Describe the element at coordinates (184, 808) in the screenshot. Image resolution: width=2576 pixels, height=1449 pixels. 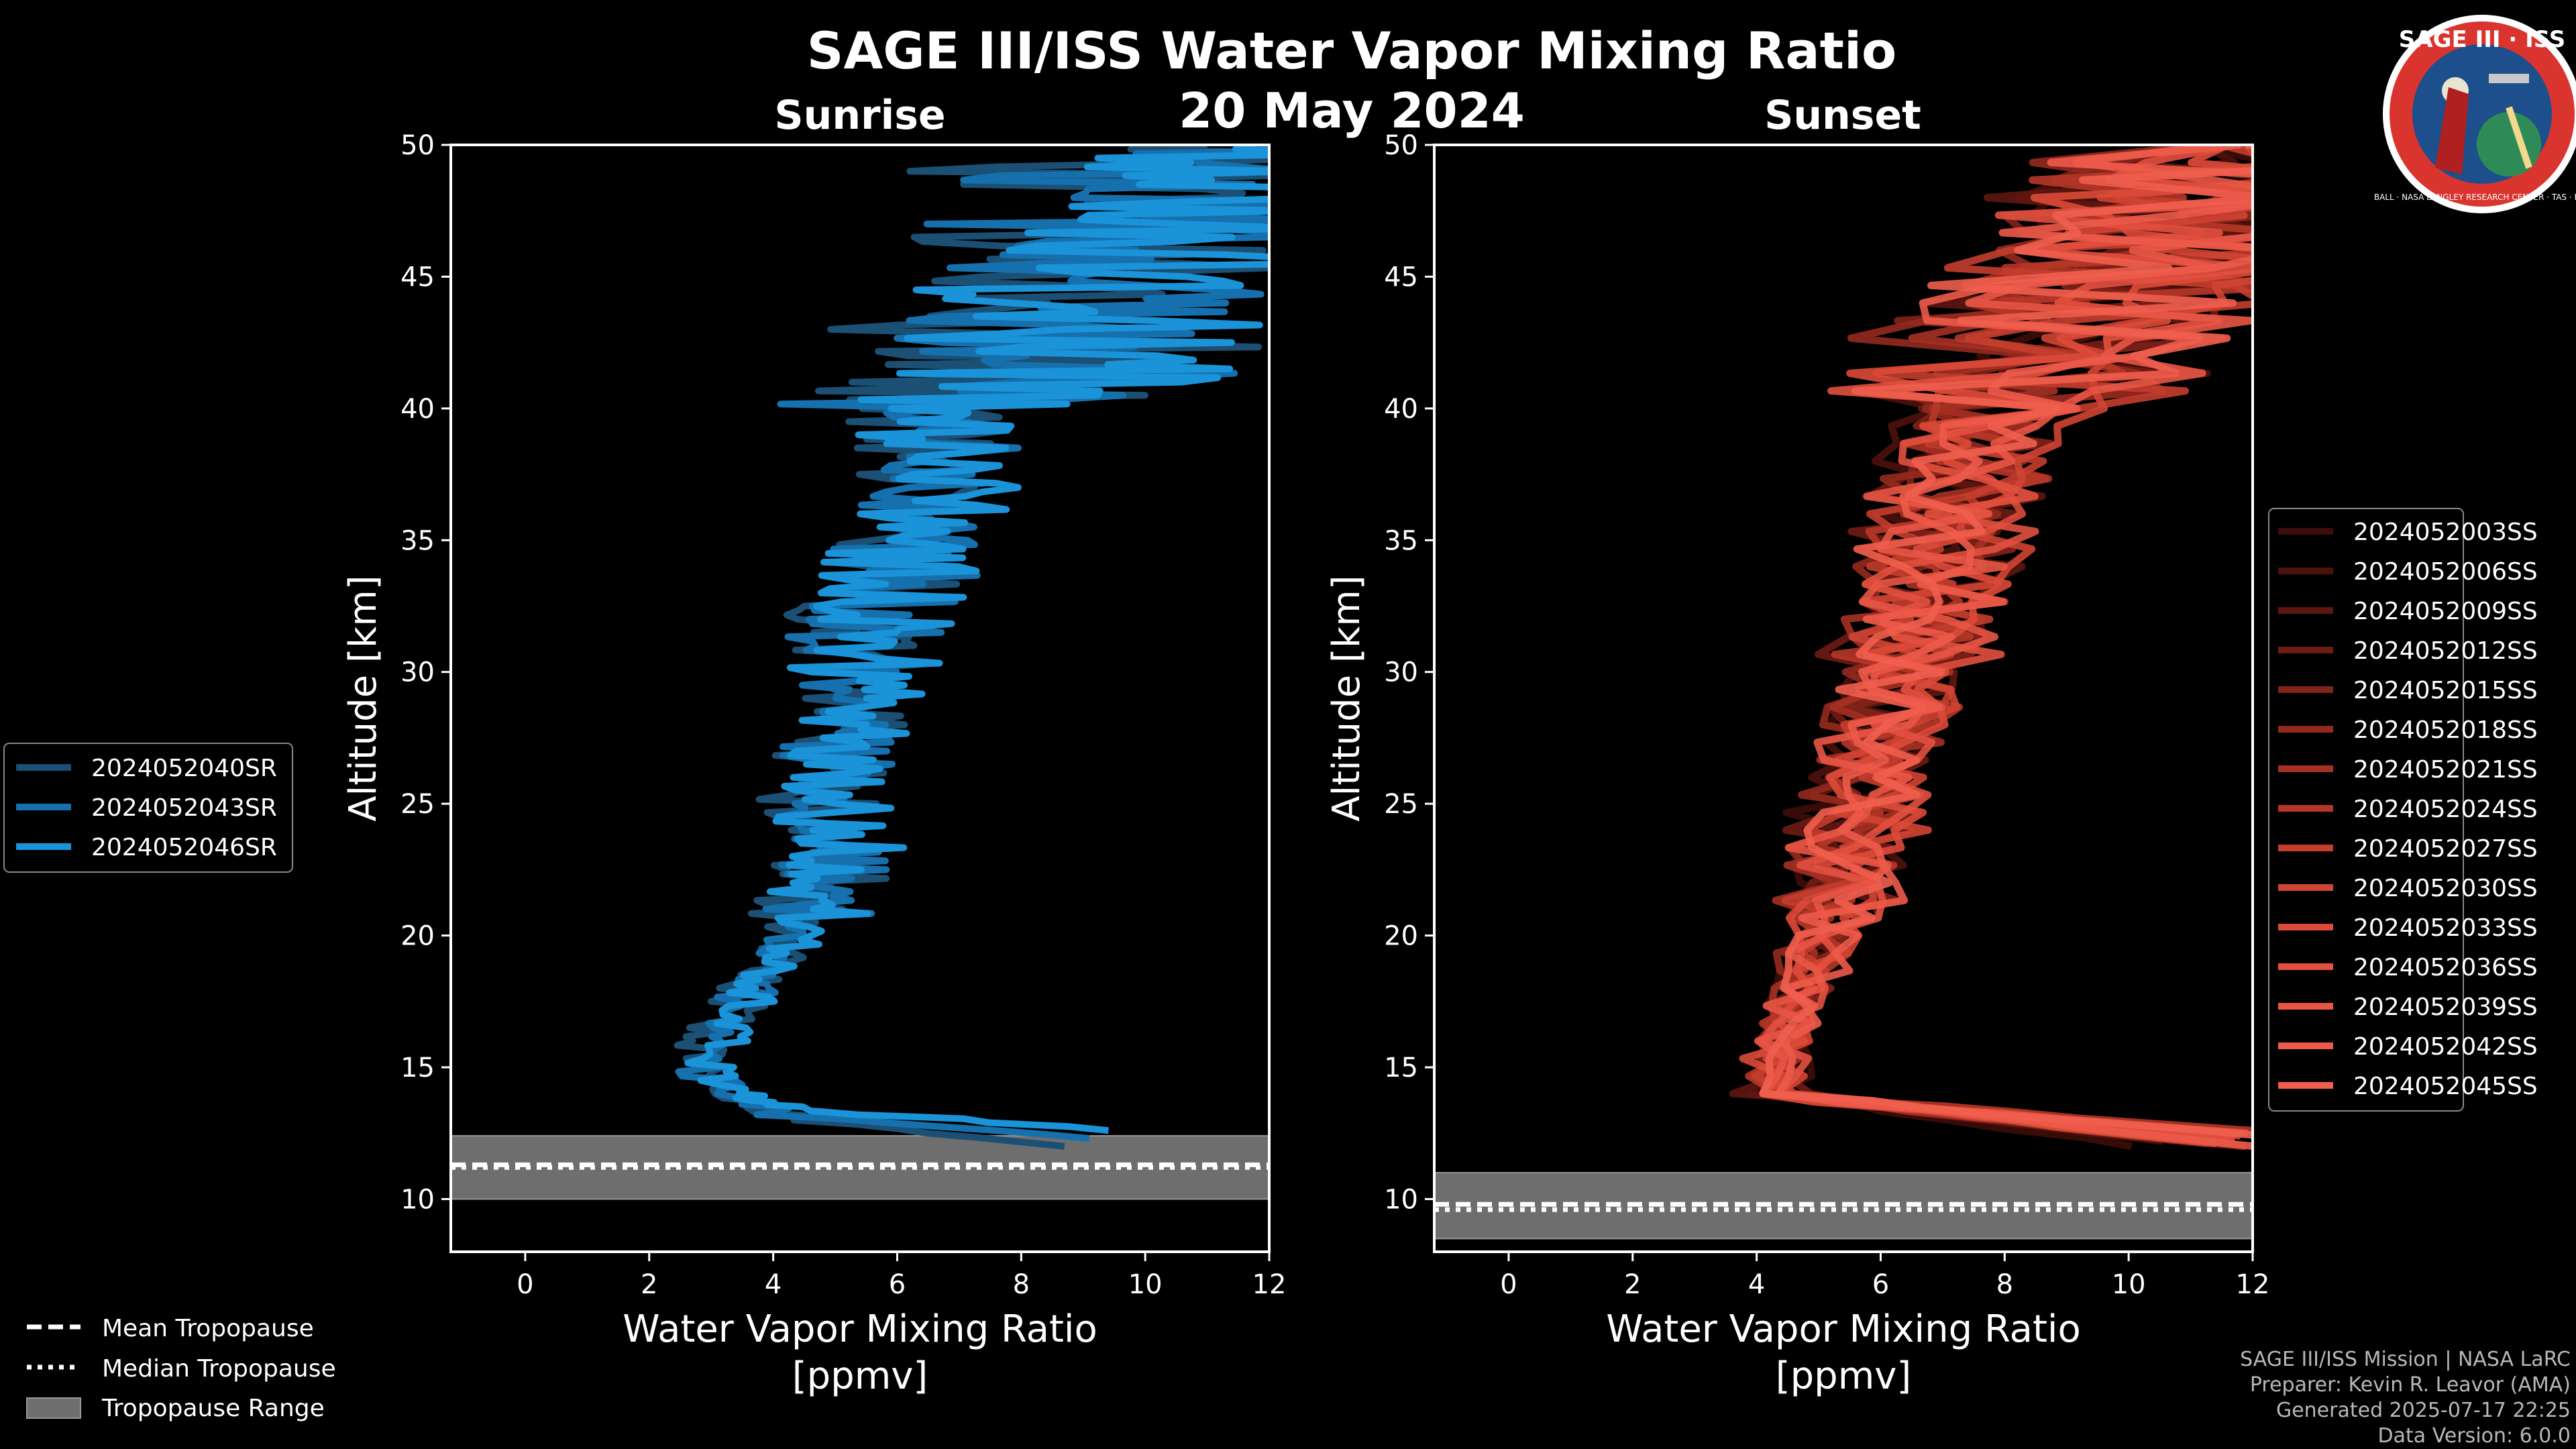
I see `legend-label-2024052043SR: 2024052043SR` at that location.